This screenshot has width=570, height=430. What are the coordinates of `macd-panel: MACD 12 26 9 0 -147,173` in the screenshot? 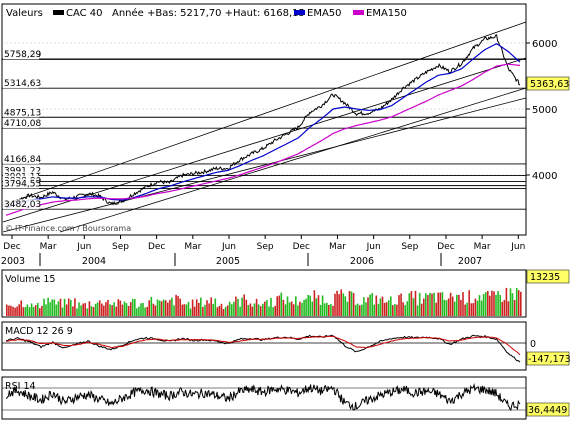 It's located at (285, 346).